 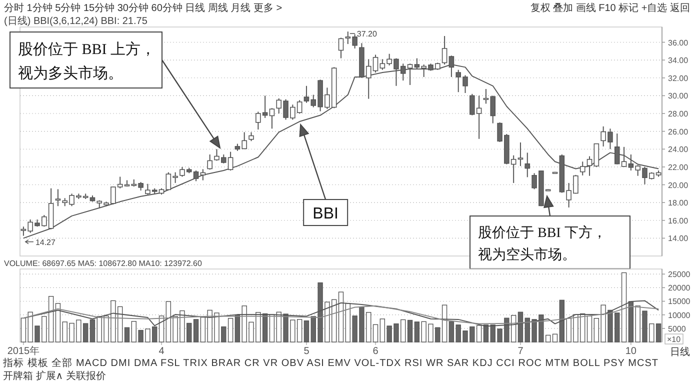 I want to click on x-tick-label: 7, so click(x=521, y=351).